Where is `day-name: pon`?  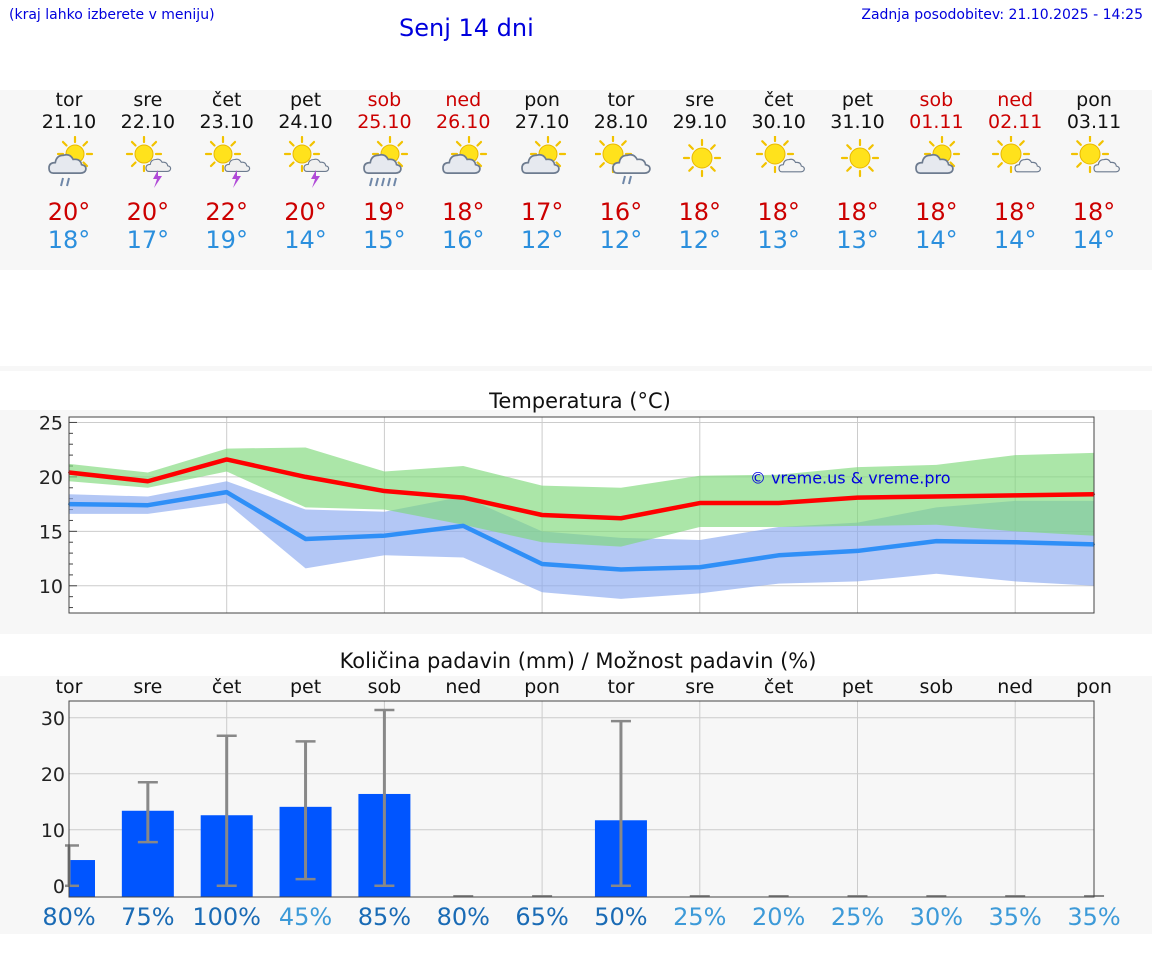
day-name: pon is located at coordinates (542, 100).